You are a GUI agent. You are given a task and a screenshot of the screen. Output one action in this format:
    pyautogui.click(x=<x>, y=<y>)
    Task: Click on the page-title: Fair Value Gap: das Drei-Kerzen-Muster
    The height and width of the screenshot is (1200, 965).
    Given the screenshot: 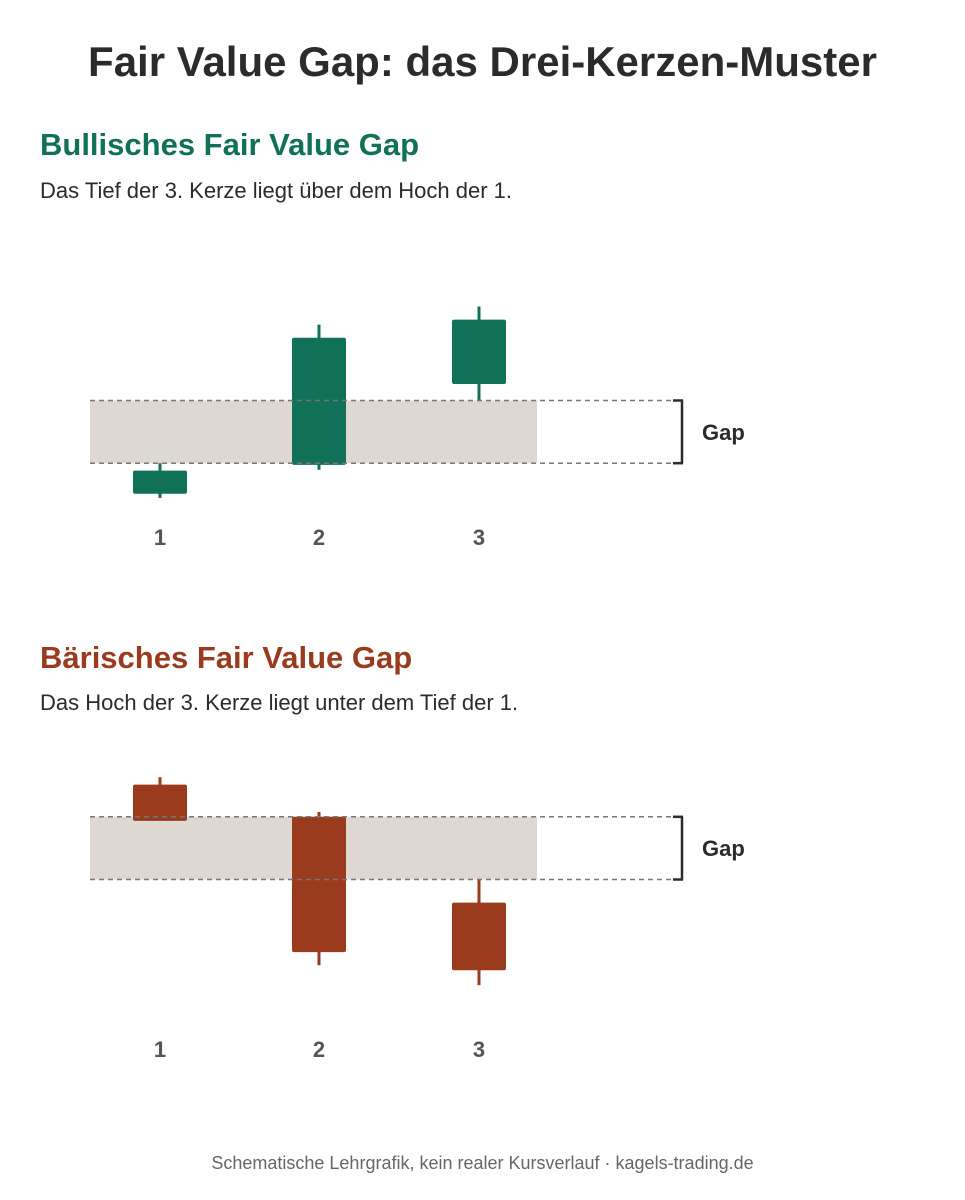 What is the action you would take?
    pyautogui.click(x=482, y=61)
    